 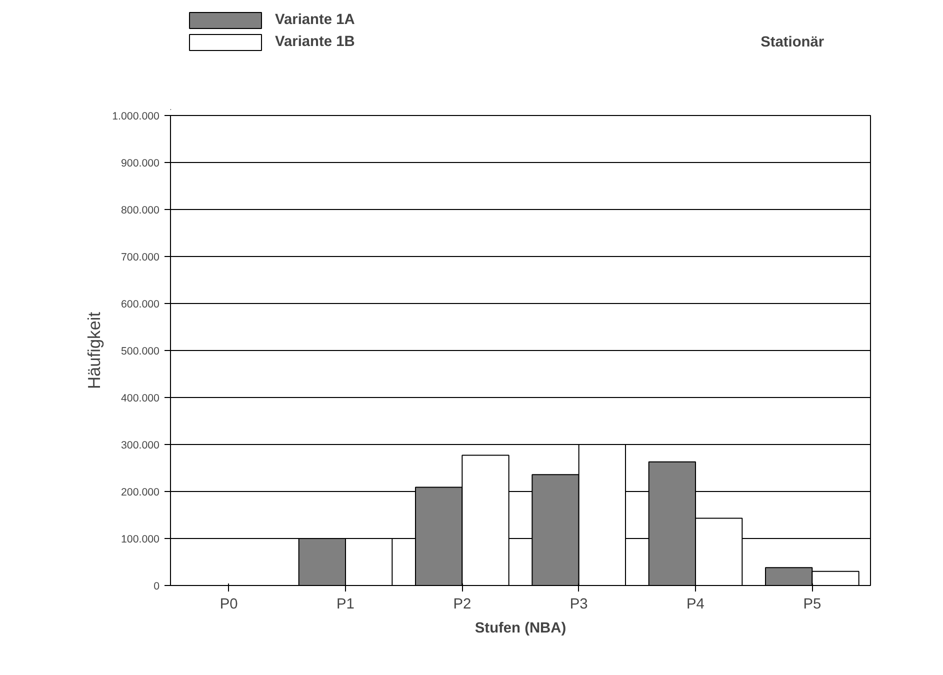 What do you see at coordinates (140, 304) in the screenshot?
I see `y-tick-label: 600.000` at bounding box center [140, 304].